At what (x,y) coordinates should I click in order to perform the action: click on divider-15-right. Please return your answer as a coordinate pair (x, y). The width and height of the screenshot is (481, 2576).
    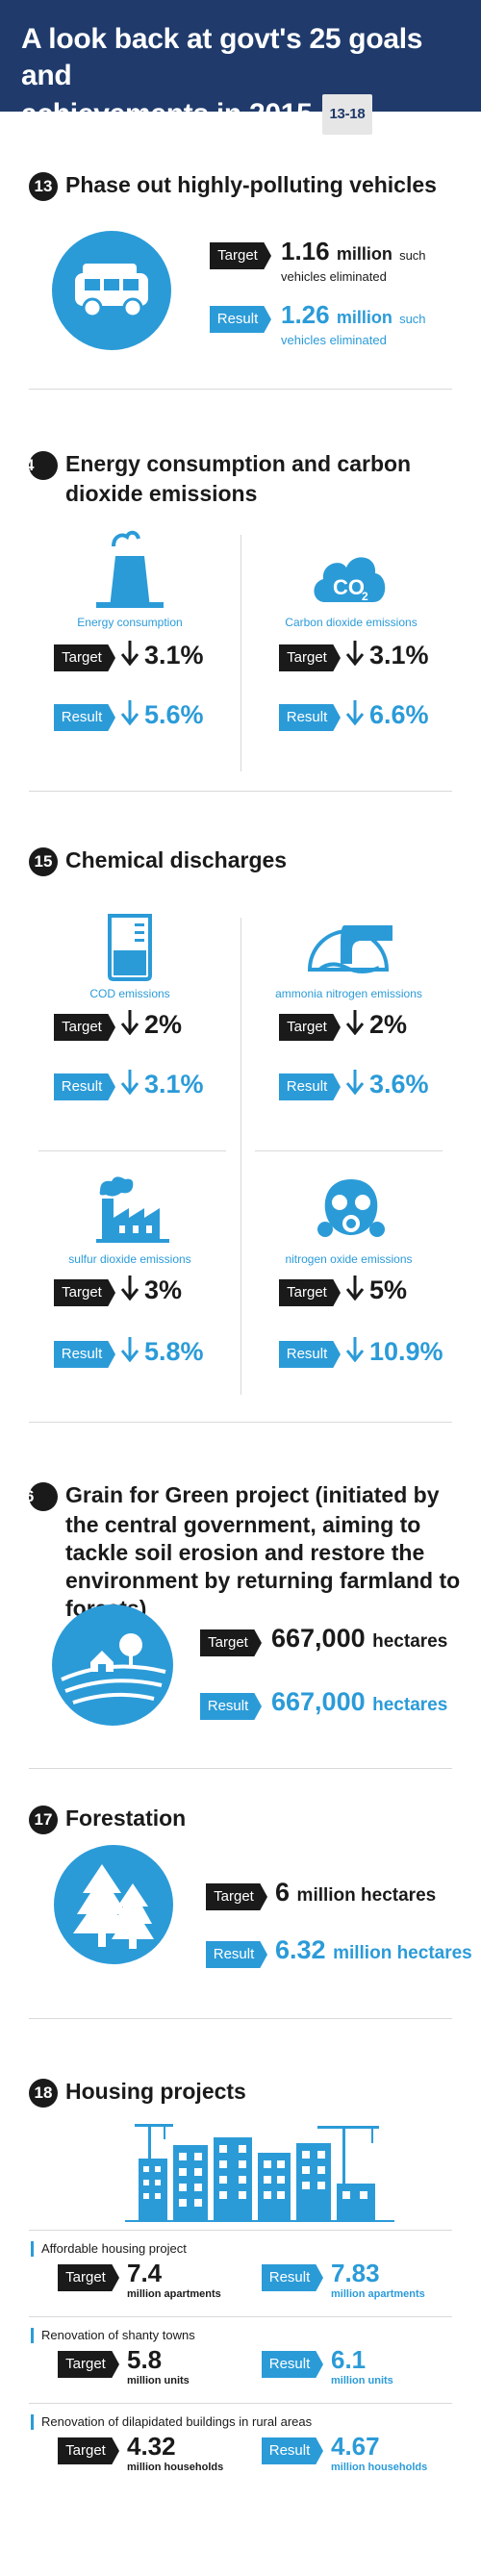
    Looking at the image, I should click on (349, 1151).